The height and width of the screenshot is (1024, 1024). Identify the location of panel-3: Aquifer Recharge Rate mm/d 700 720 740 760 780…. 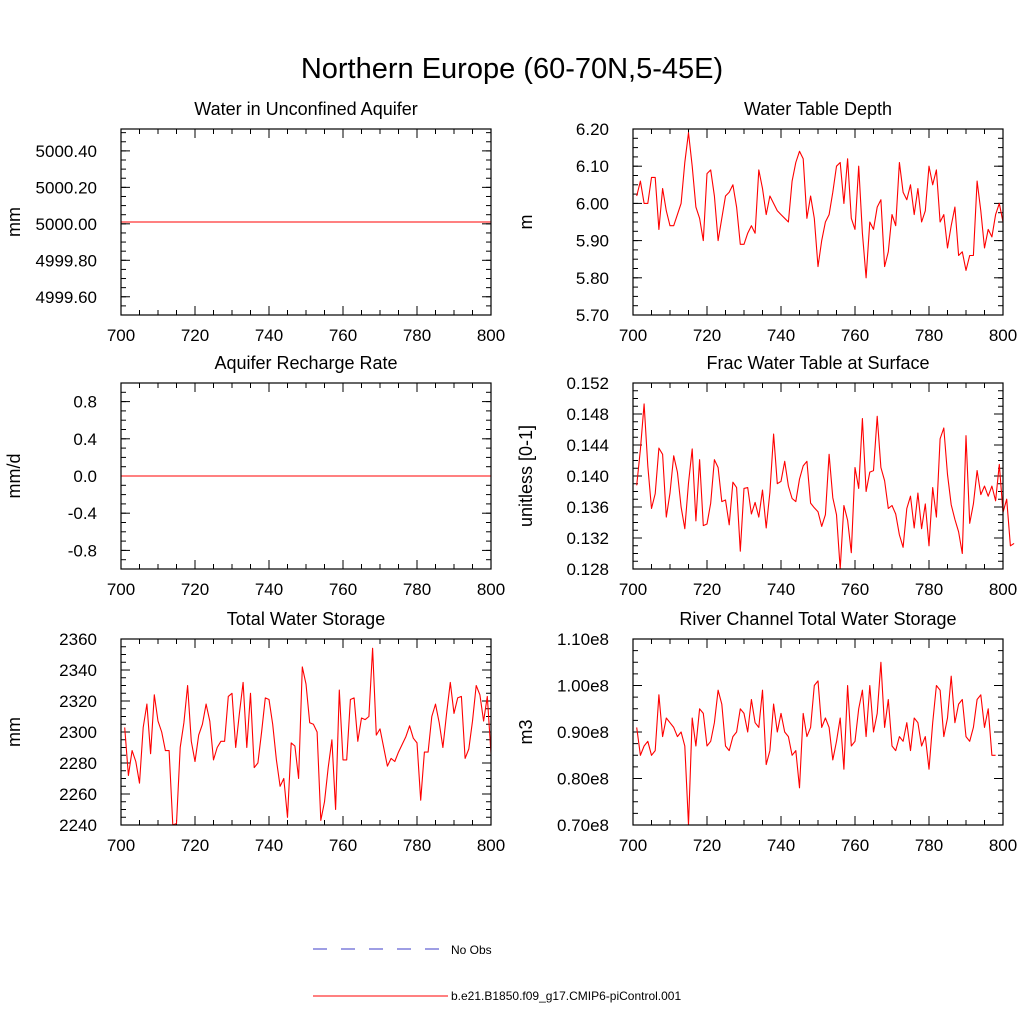
(254, 476).